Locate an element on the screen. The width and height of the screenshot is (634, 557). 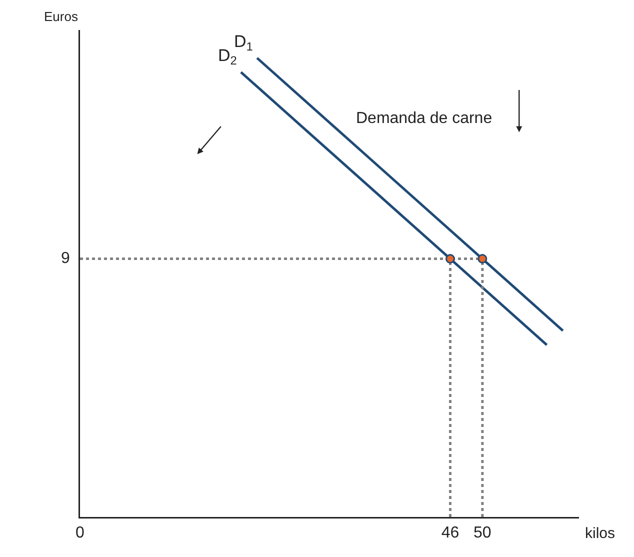
x-tick-label: 0 is located at coordinates (80, 533).